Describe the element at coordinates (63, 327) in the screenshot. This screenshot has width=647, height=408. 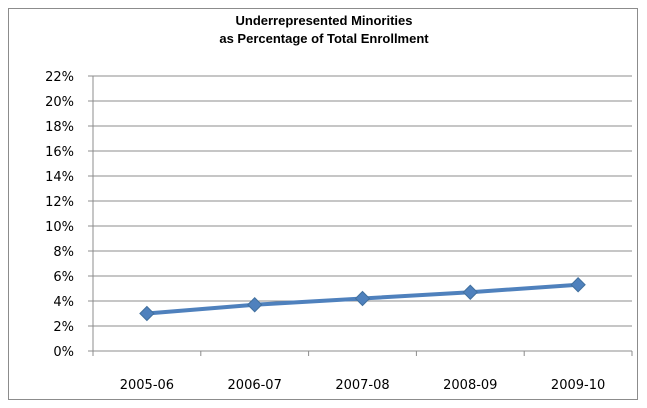
I see `y-tick-label: 2%` at that location.